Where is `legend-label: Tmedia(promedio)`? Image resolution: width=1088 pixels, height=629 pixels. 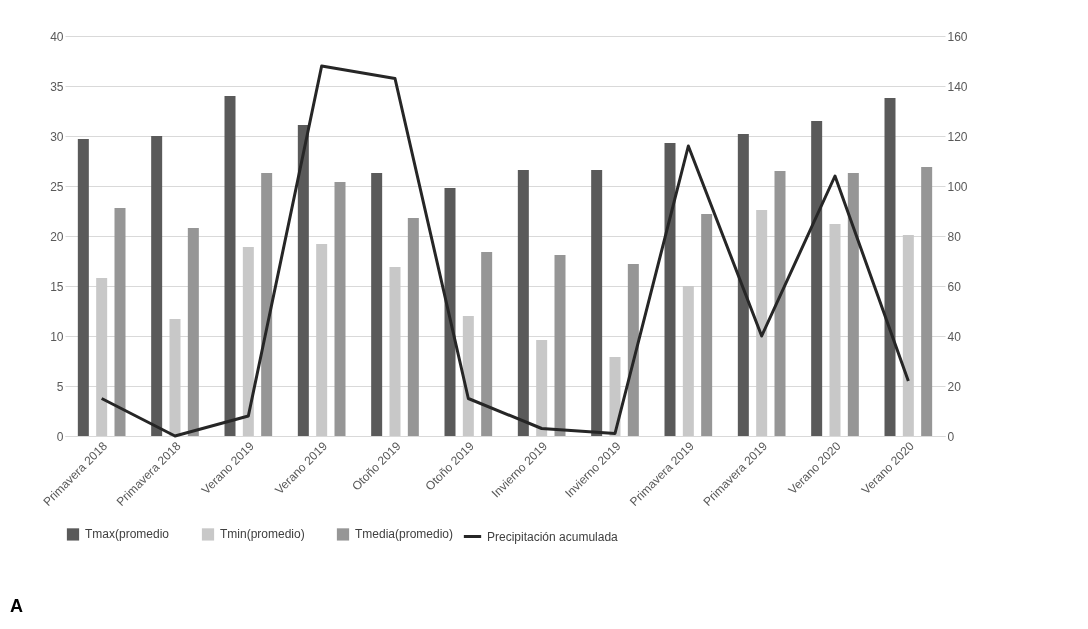 legend-label: Tmedia(promedio) is located at coordinates (404, 534).